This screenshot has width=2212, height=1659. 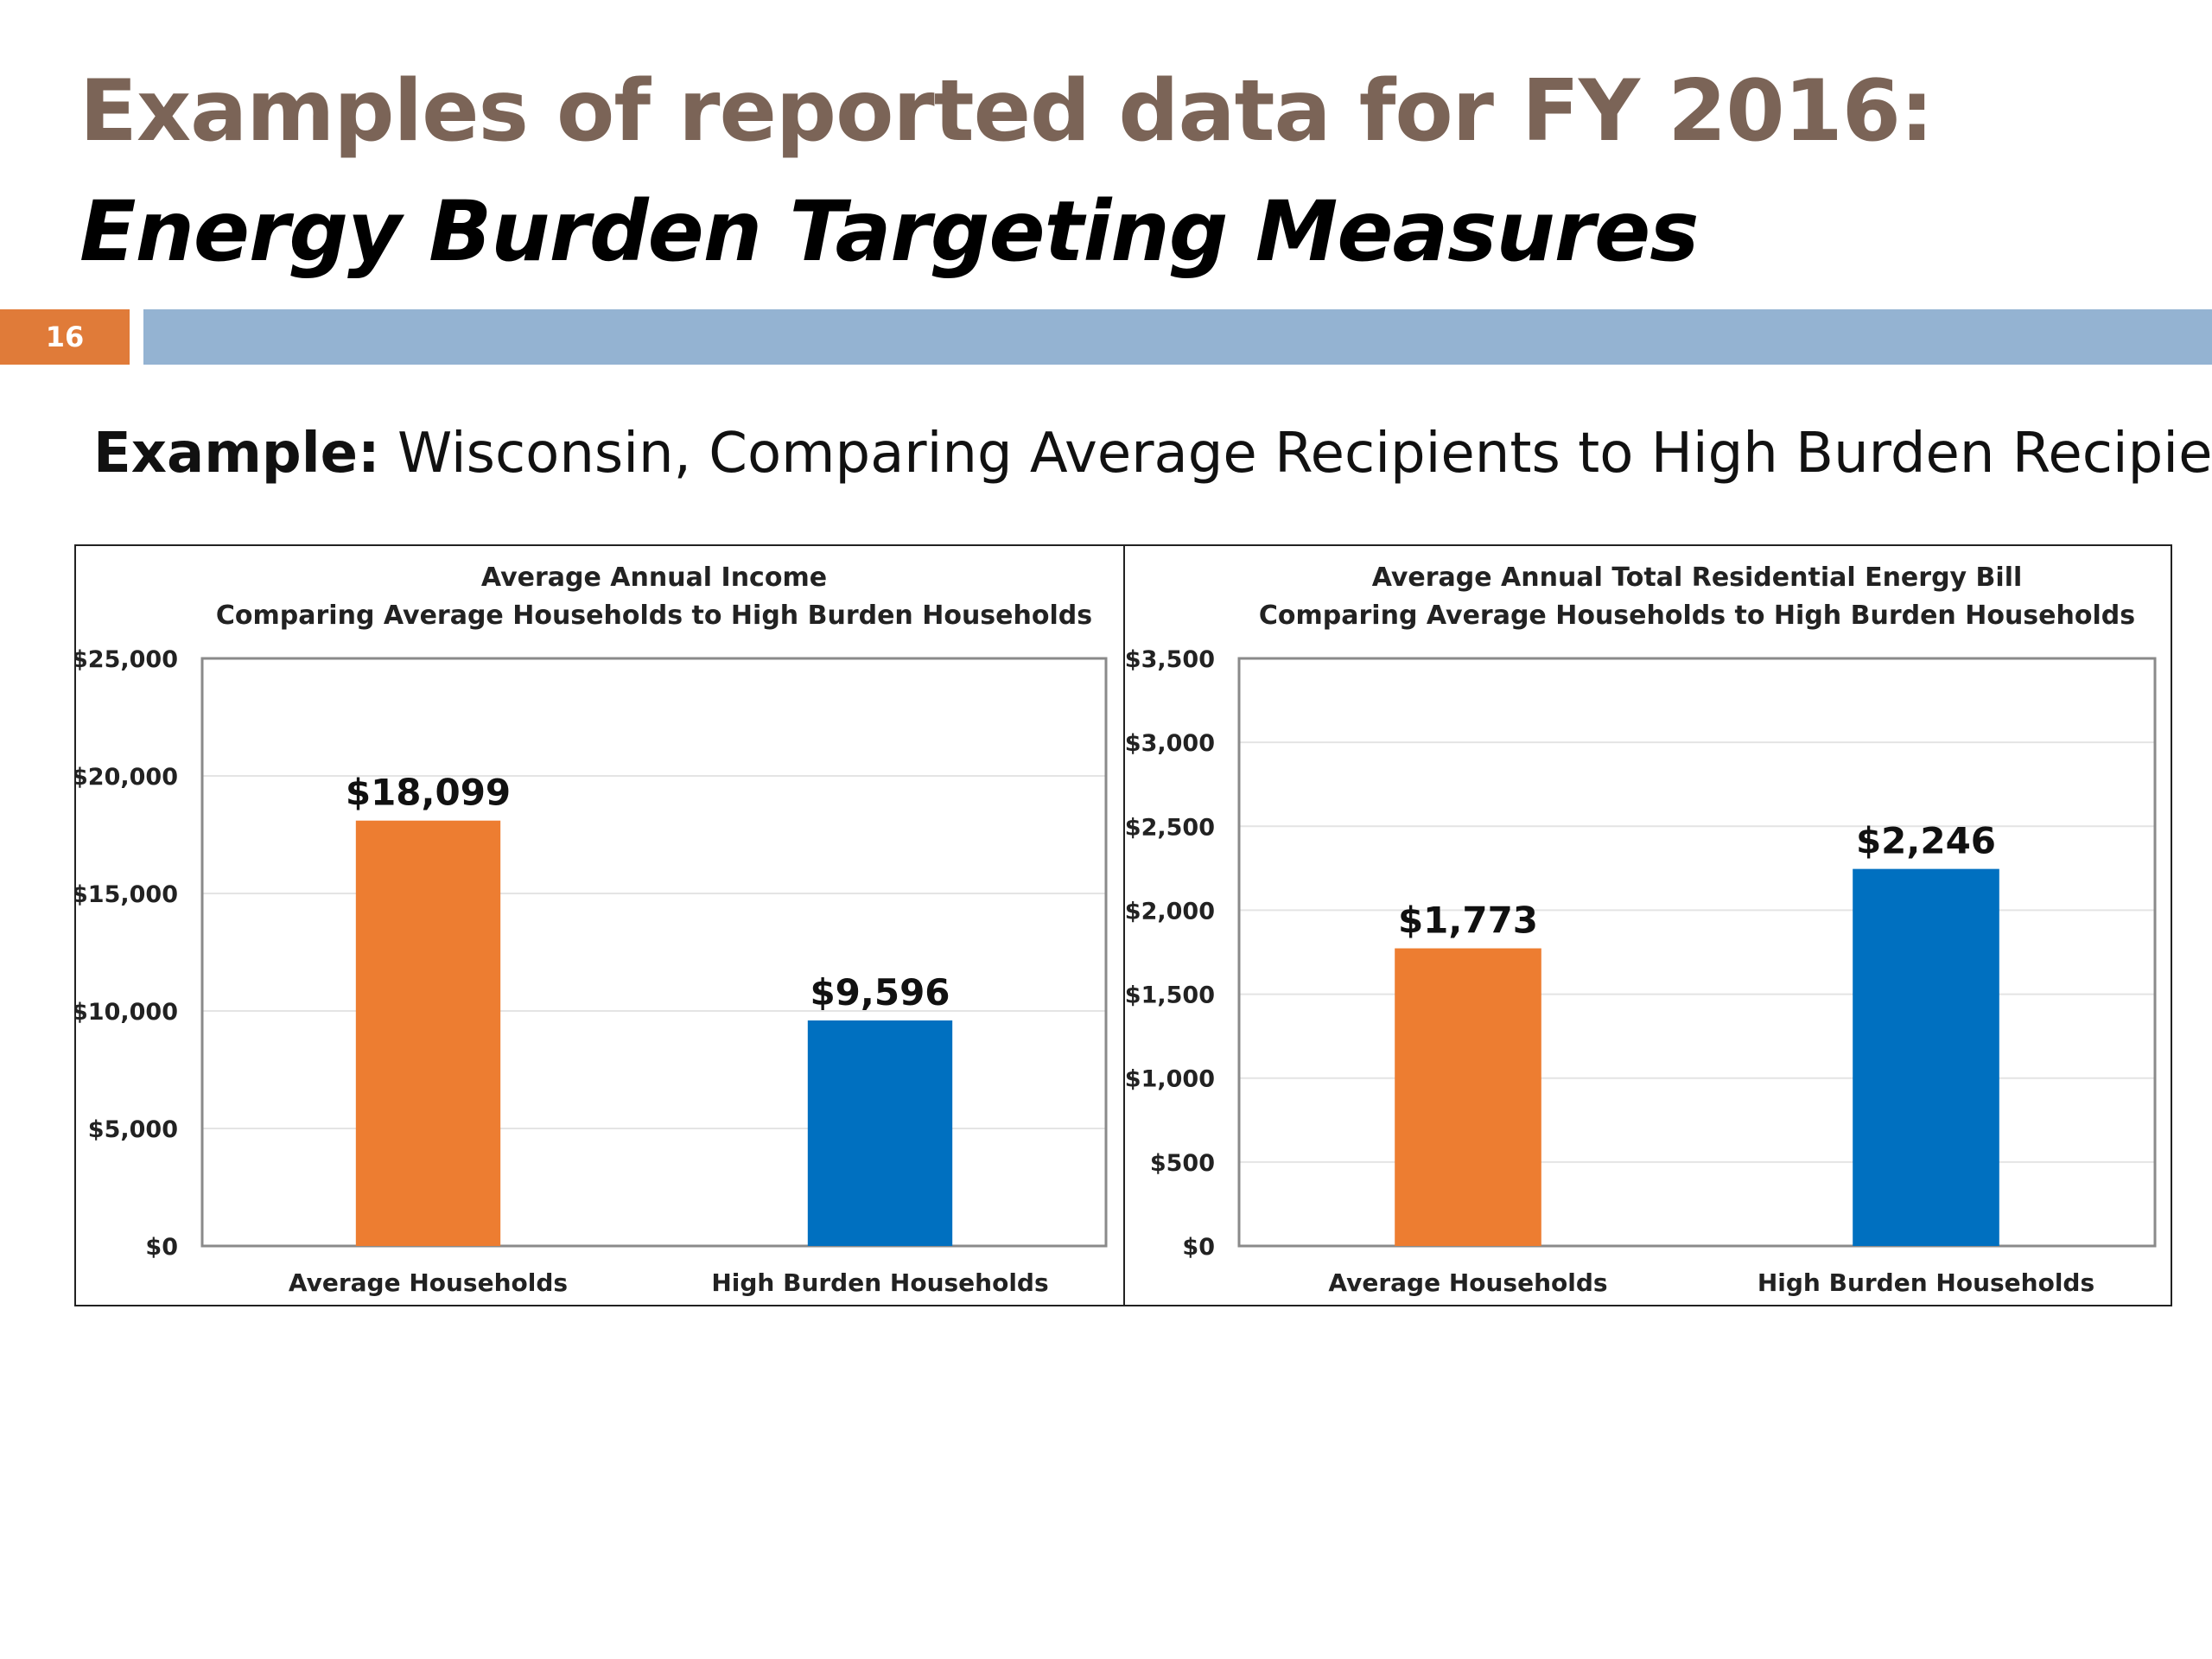 What do you see at coordinates (127, 777) in the screenshot?
I see `y-tick-label: $20,000` at bounding box center [127, 777].